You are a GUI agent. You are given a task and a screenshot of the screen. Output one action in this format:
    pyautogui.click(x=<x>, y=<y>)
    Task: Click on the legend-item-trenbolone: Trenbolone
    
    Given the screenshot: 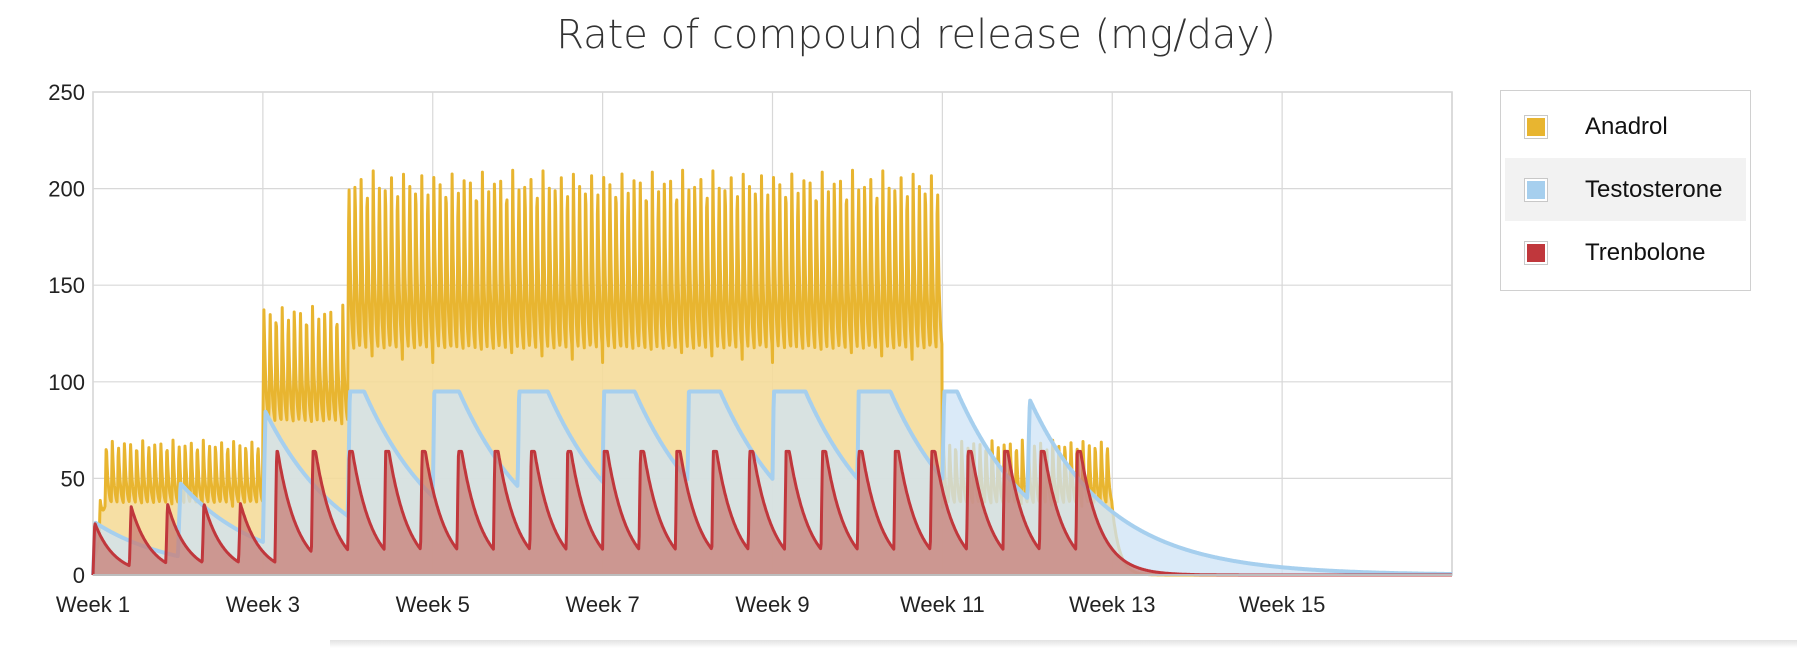 What is the action you would take?
    pyautogui.click(x=1625, y=252)
    